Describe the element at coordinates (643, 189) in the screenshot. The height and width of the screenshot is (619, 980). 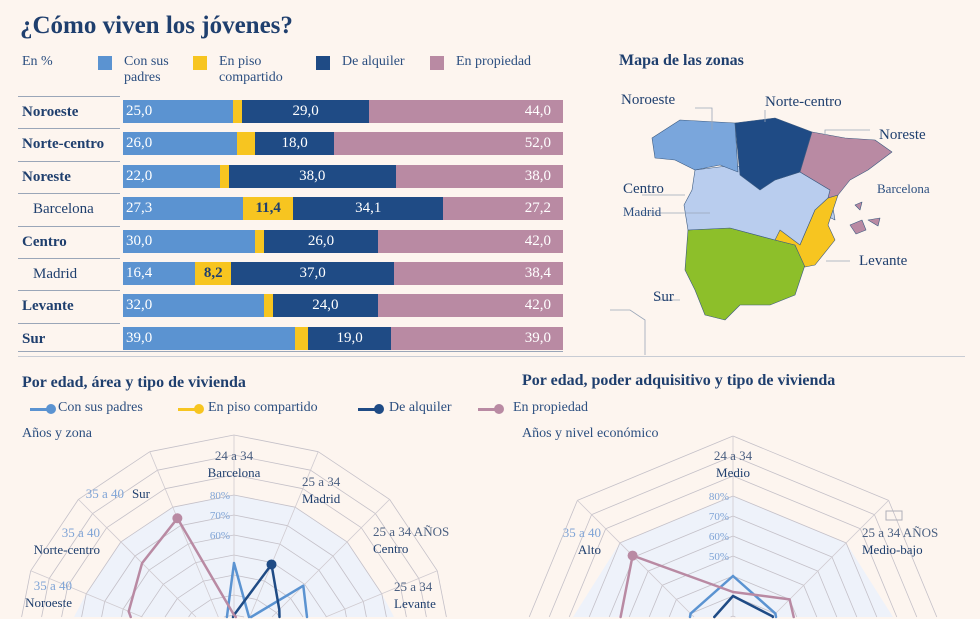
I see `map-label-centro: Centro` at that location.